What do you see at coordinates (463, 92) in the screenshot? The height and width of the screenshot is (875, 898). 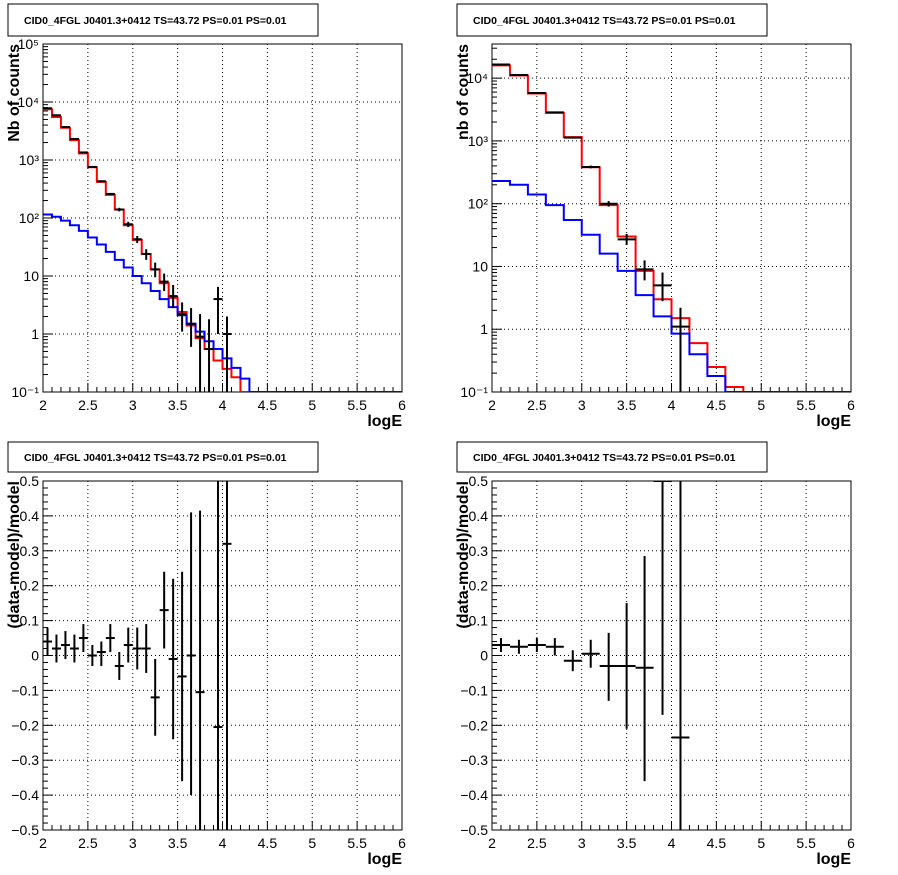 I see `y-axis-title: nb of counts` at bounding box center [463, 92].